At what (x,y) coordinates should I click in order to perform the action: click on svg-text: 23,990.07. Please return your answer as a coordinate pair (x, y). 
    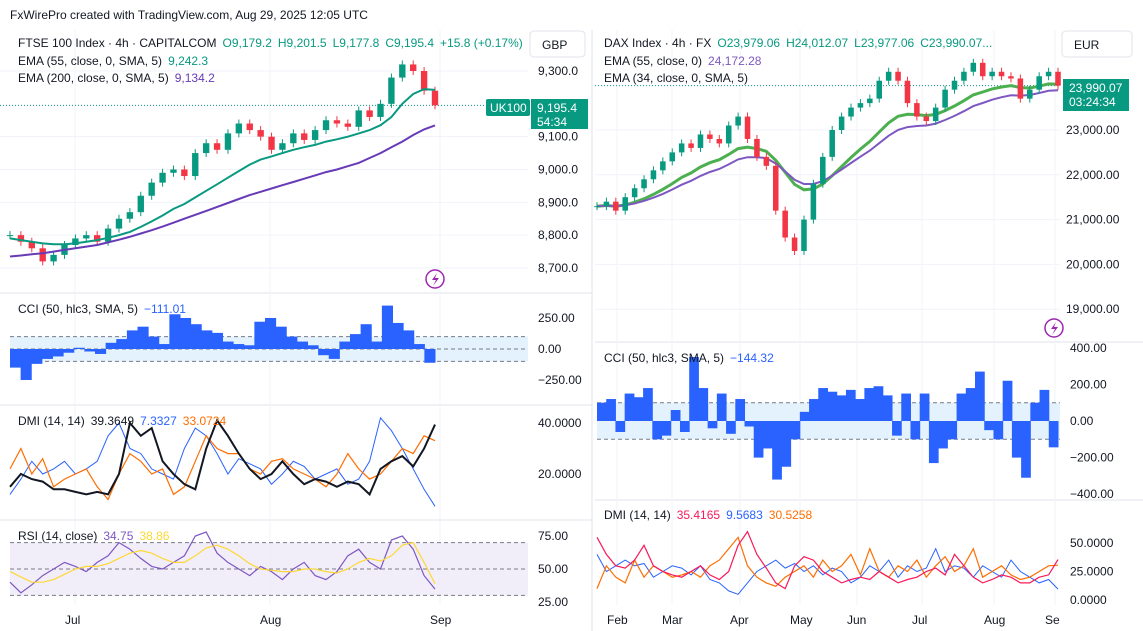
    Looking at the image, I should click on (1096, 88).